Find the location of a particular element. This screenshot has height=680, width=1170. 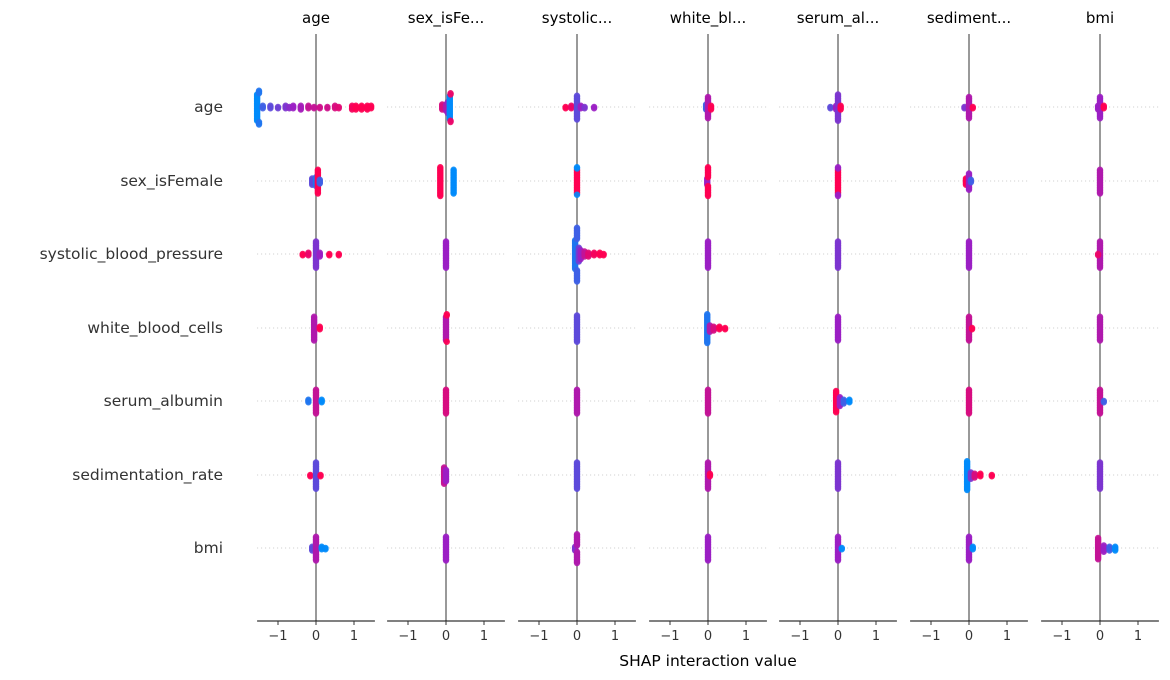

panel: sex_isFe... −1 0 1 is located at coordinates (446, 326).